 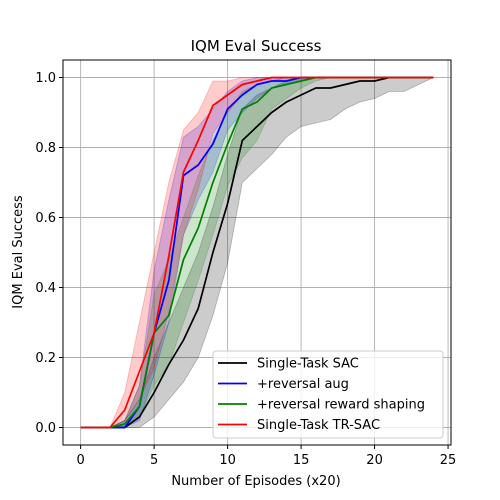 I want to click on y-tick-label: 1.0, so click(x=45, y=78).